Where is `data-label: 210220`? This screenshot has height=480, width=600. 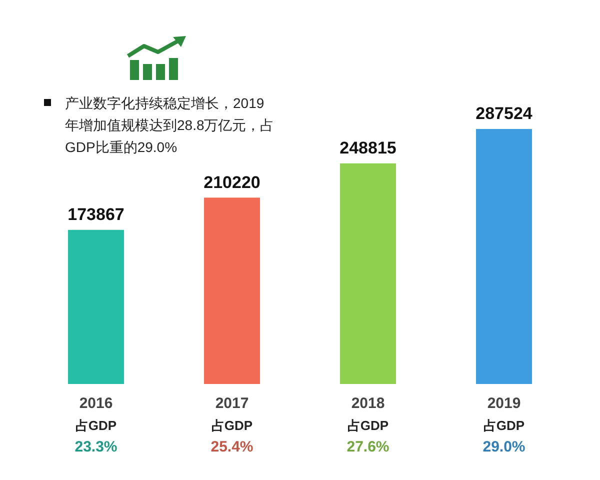 data-label: 210220 is located at coordinates (232, 182).